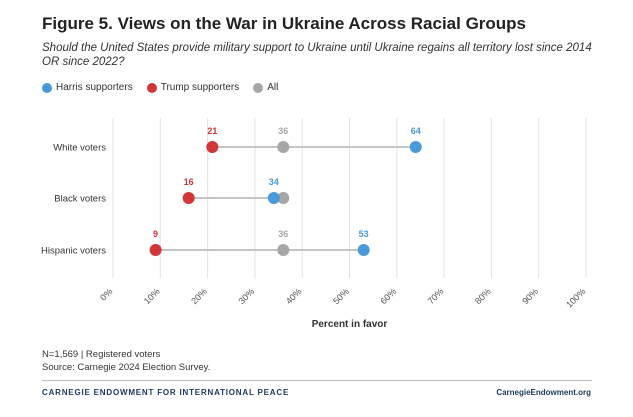 The image size is (633, 417). What do you see at coordinates (364, 234) in the screenshot?
I see `data-label-harris: 53` at bounding box center [364, 234].